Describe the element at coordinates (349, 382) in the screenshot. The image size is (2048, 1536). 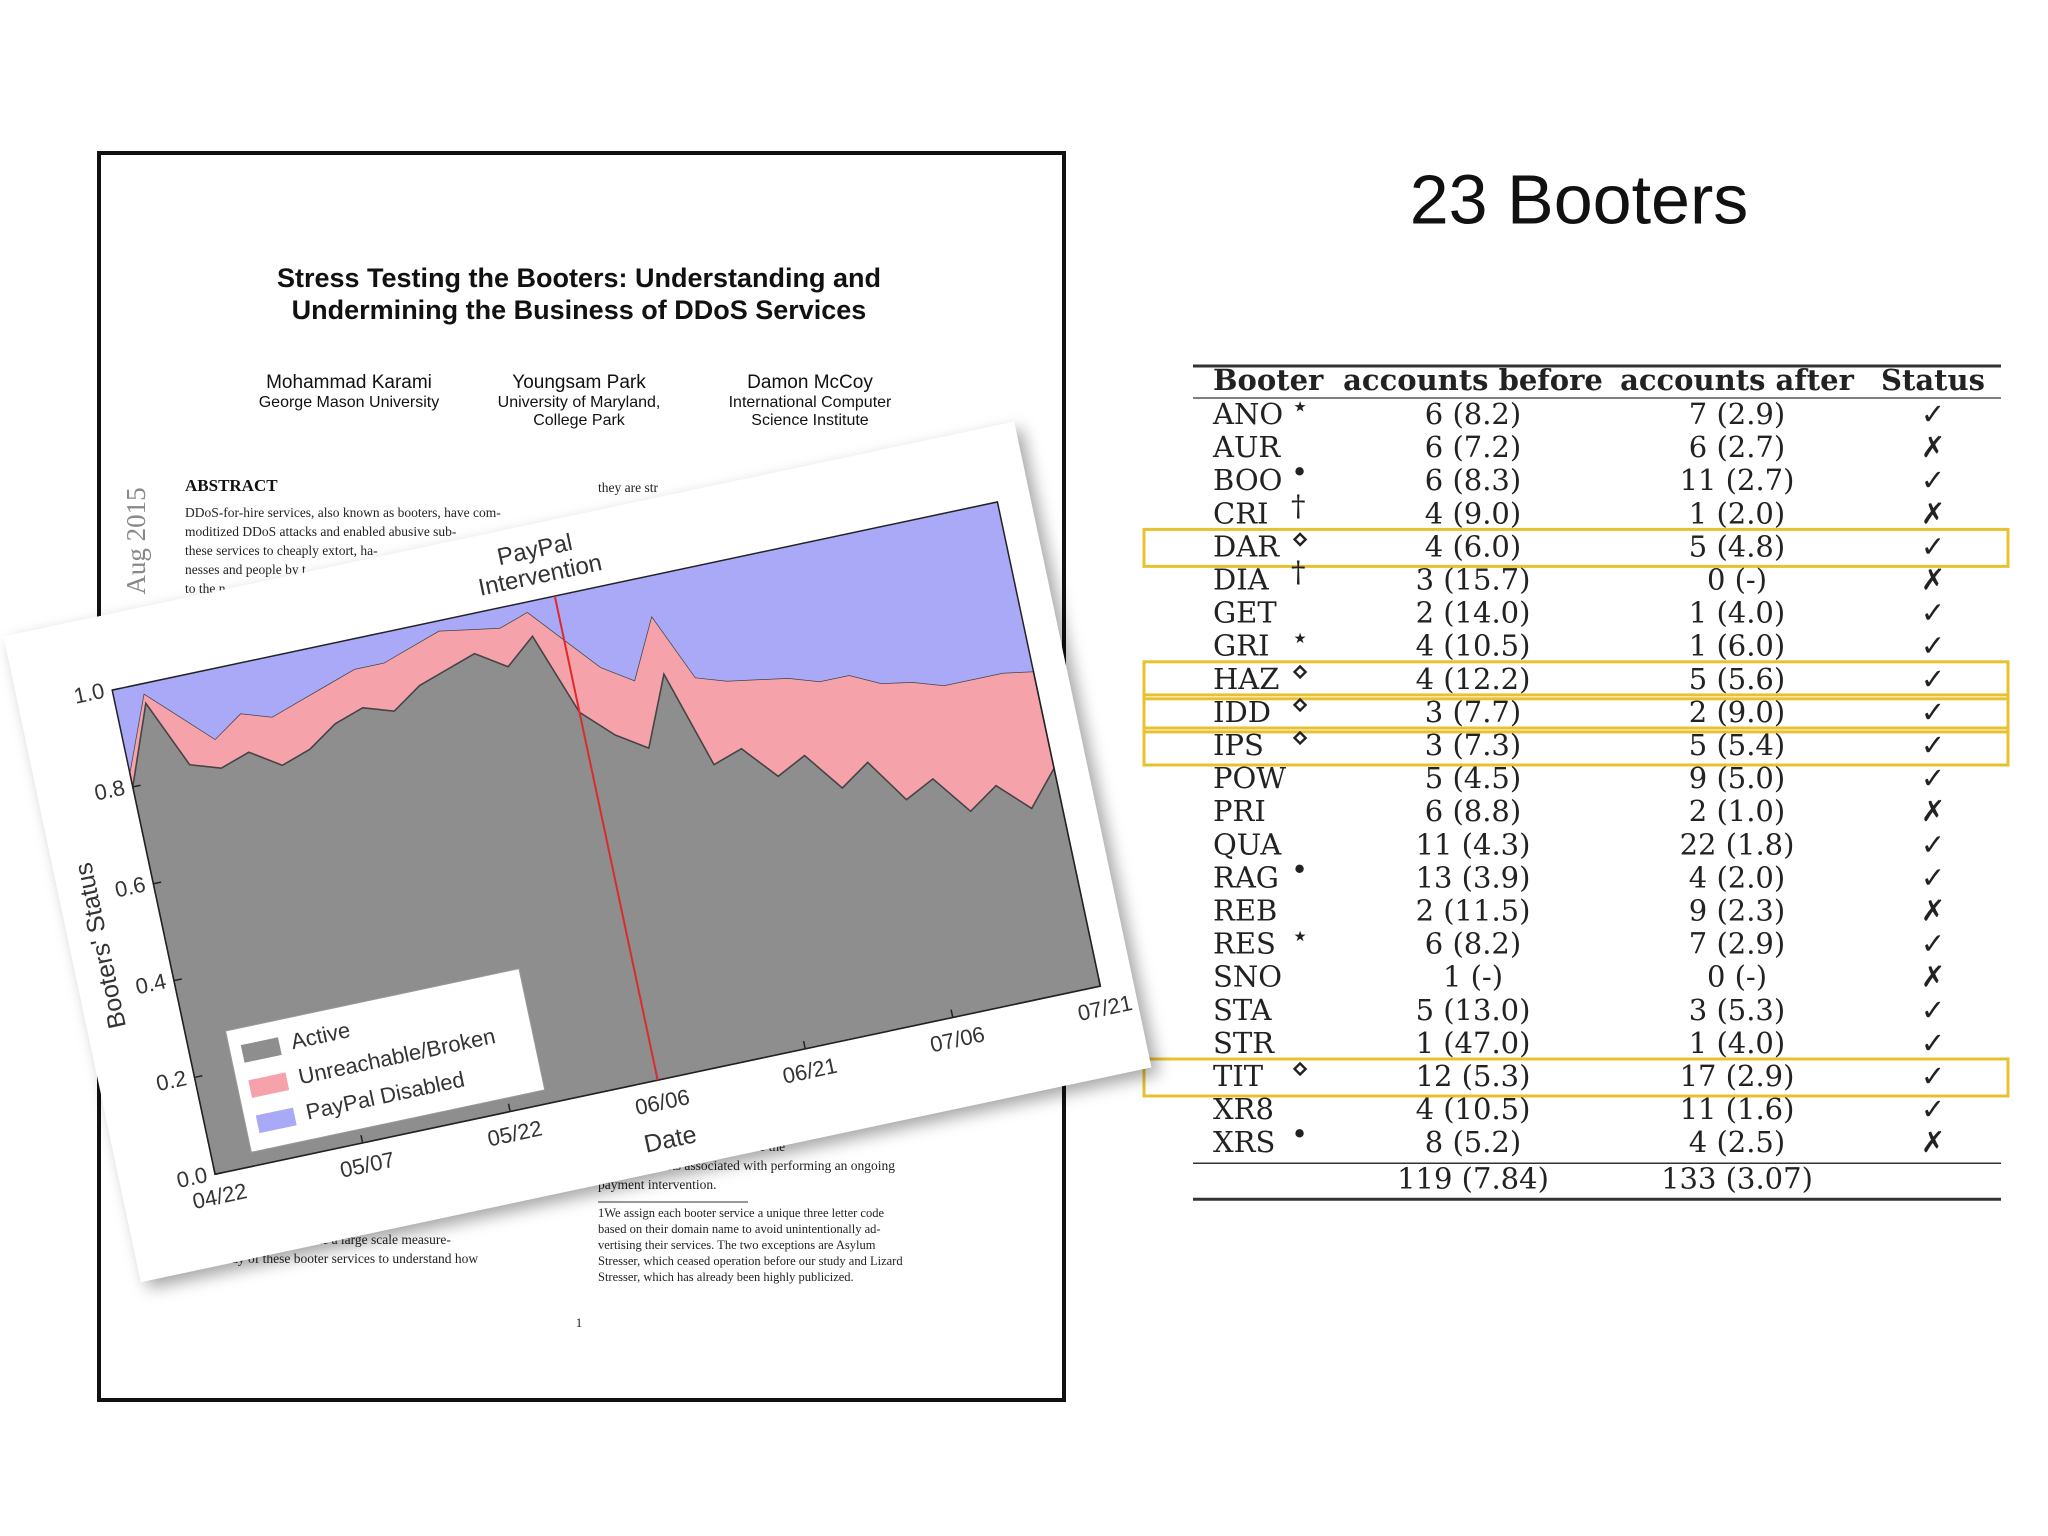
I see `author-name: Mohammad Karami` at that location.